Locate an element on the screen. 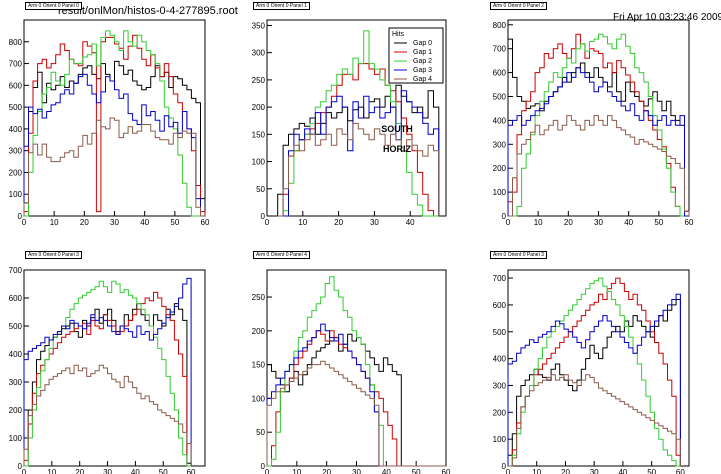 This screenshot has width=721, height=474. y-tick-label: 600 is located at coordinates (500, 305).